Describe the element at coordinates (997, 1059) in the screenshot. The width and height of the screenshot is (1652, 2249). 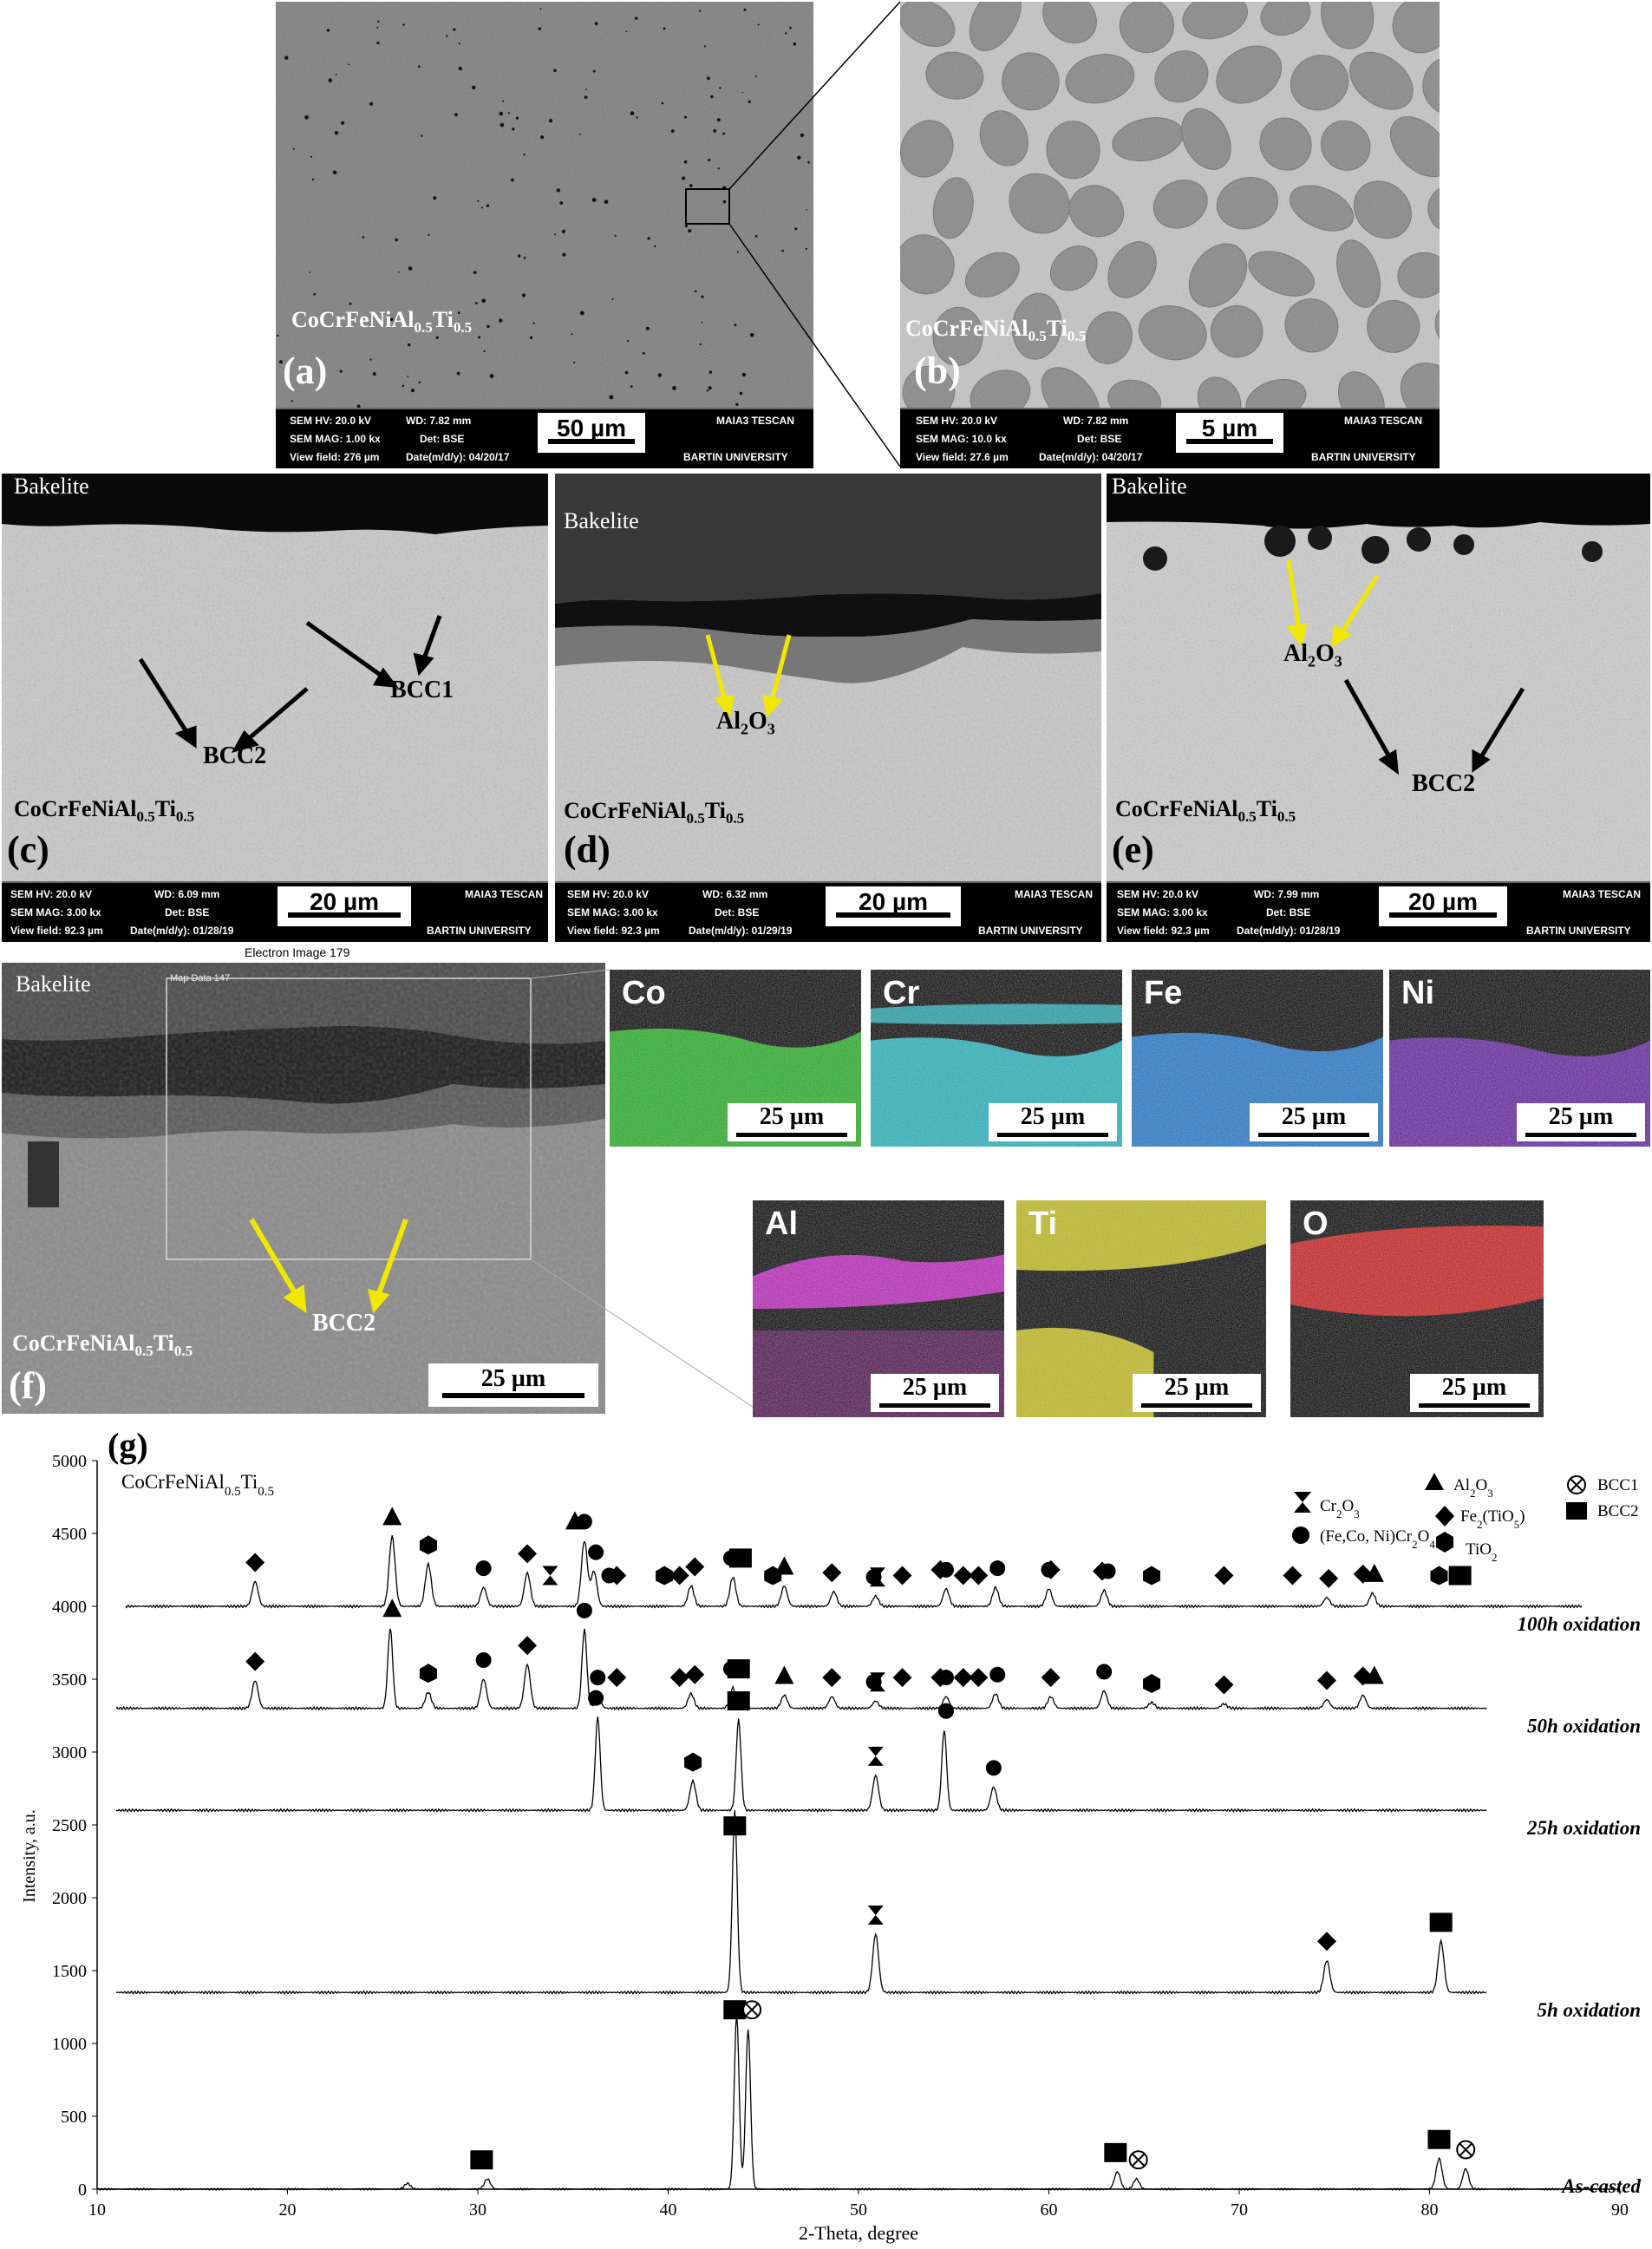
I see `eds-map-cr: Cr 25 µm` at that location.